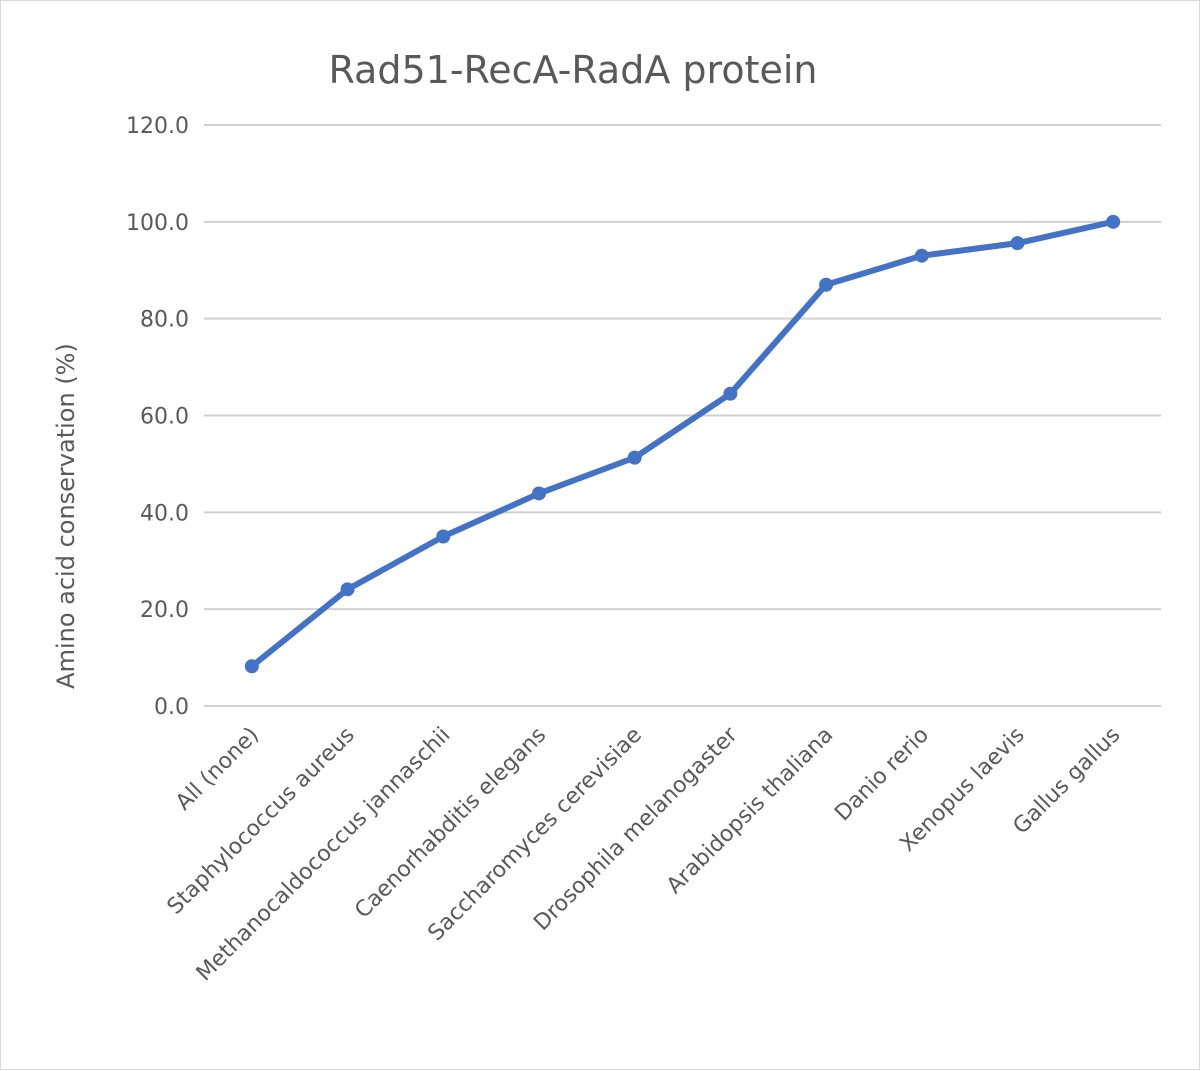  Describe the element at coordinates (217, 769) in the screenshot. I see `x-tick-label: All (none)` at that location.